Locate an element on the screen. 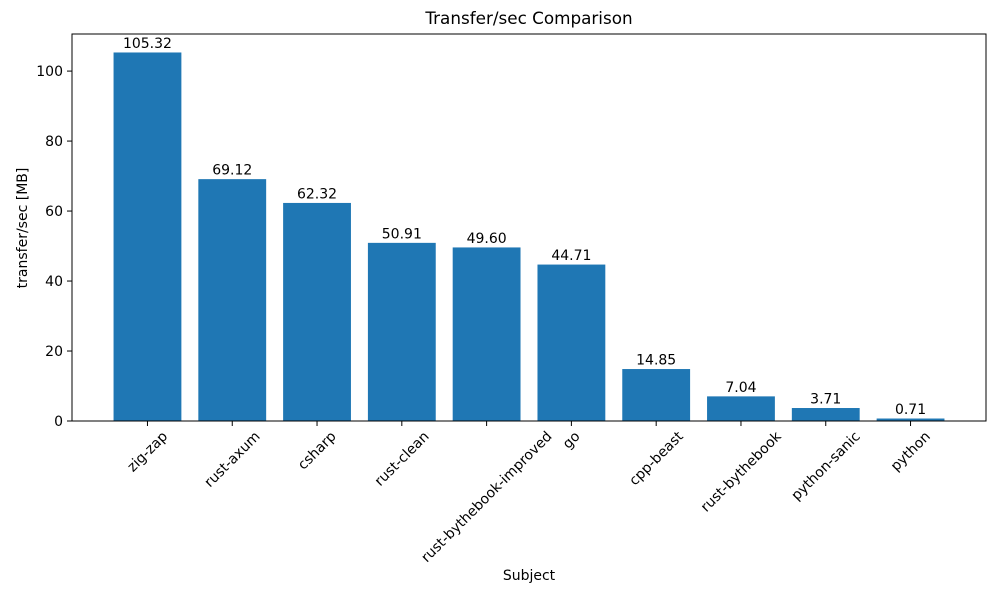  y-axis-label: transfer/sec [MB] is located at coordinates (23, 228).